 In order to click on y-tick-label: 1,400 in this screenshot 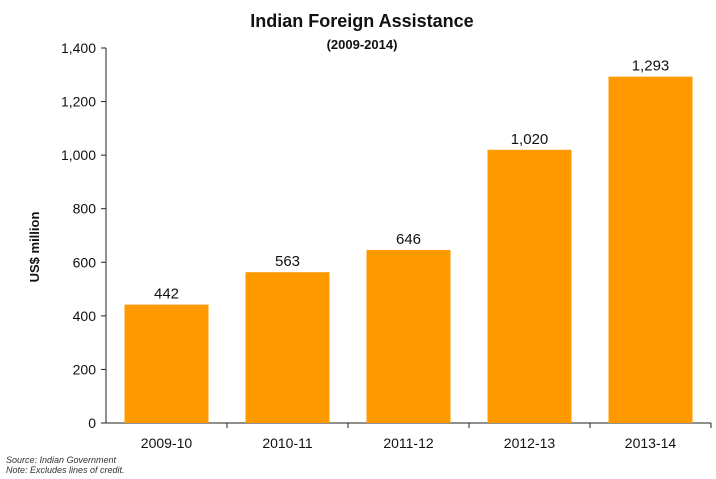, I will do `click(78, 48)`.